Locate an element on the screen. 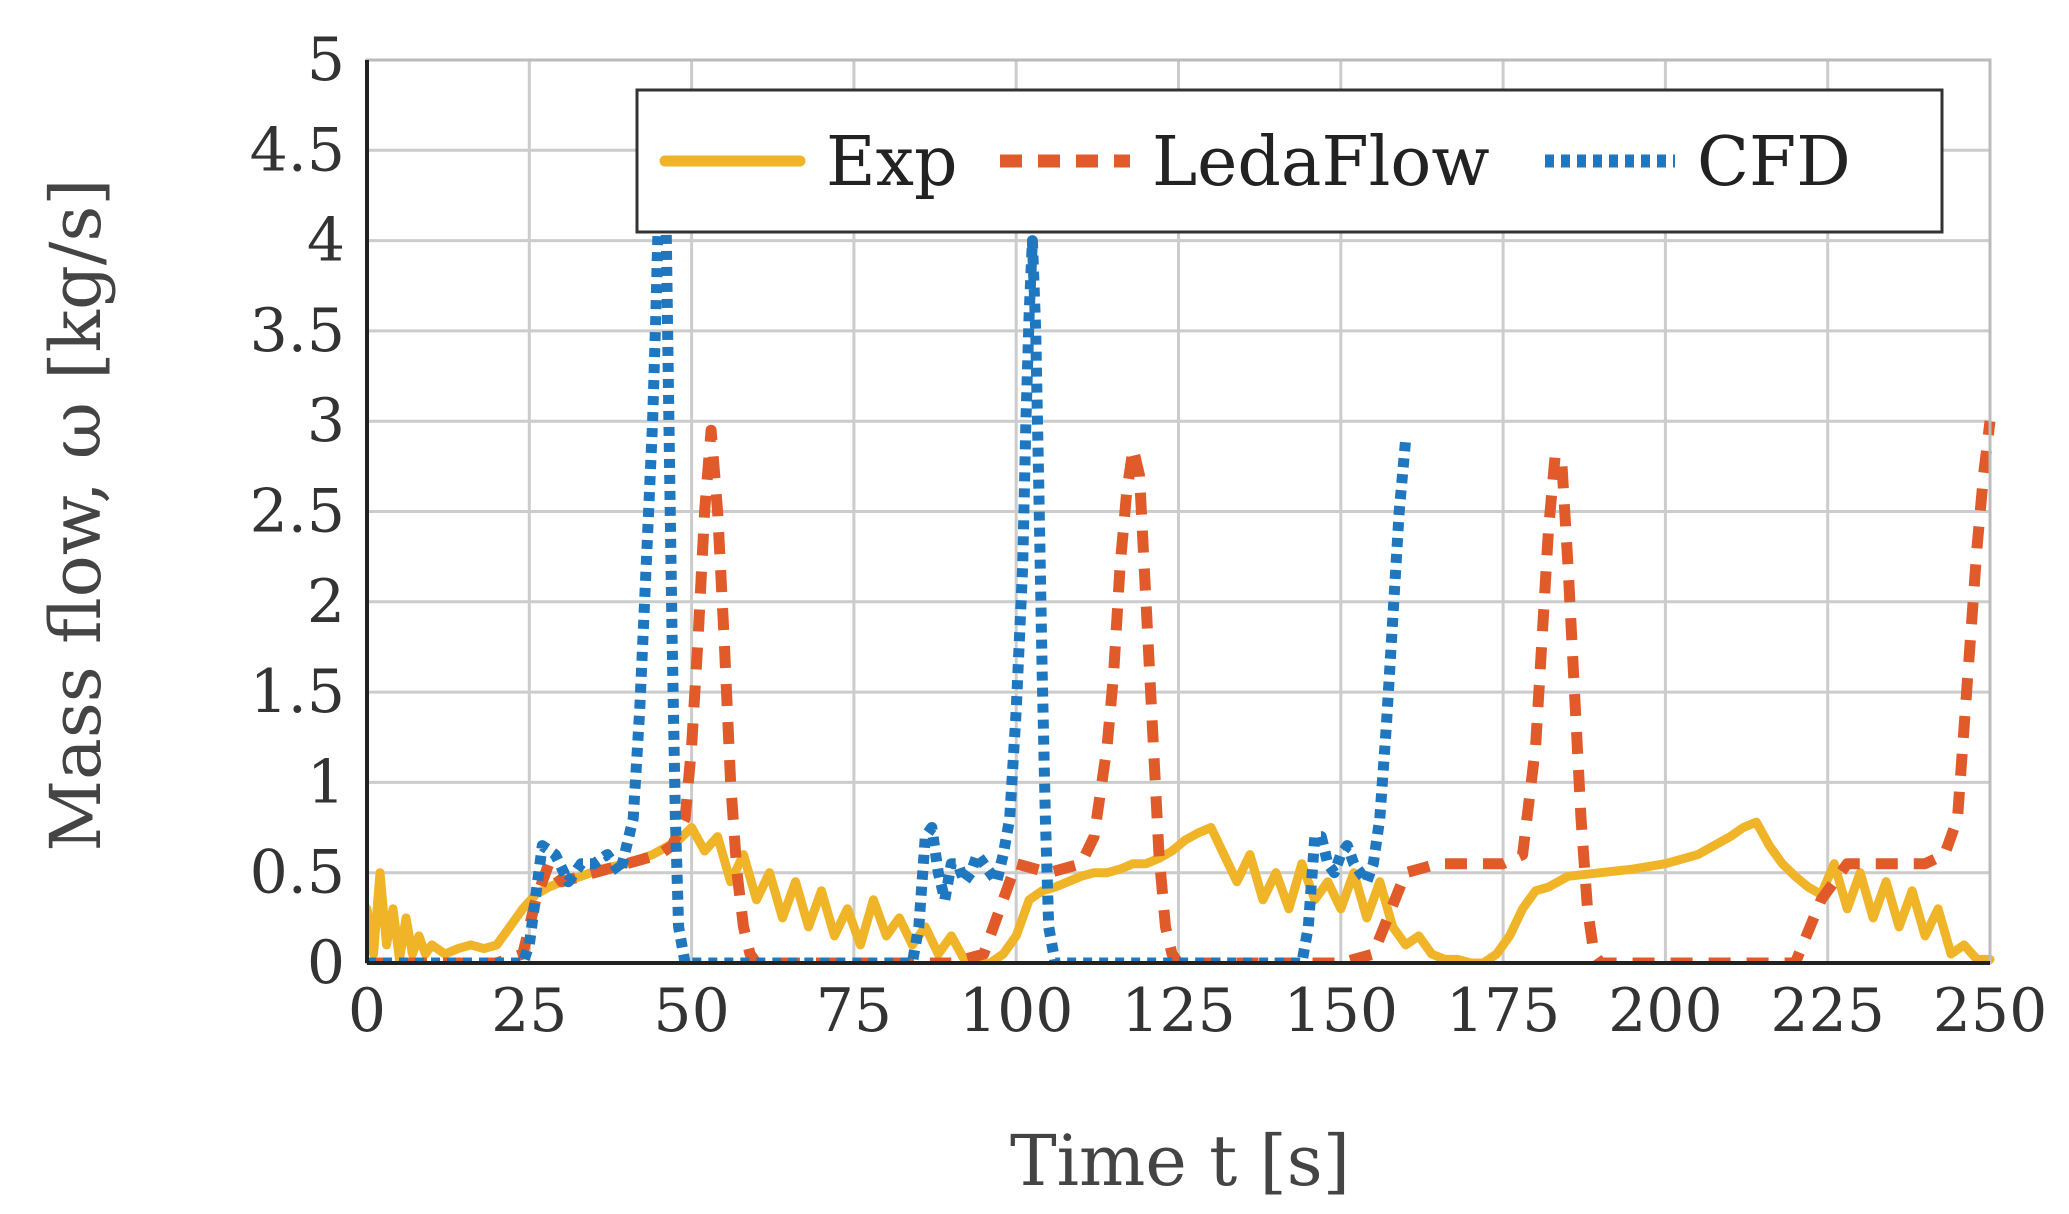  legend-box is located at coordinates (1289, 161).